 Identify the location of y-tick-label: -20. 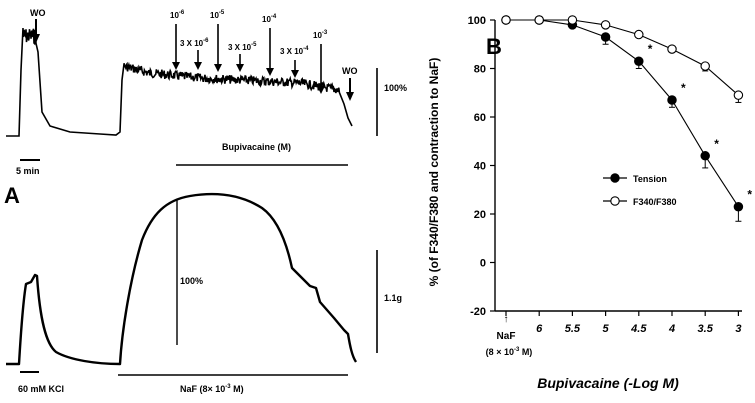
(478, 312).